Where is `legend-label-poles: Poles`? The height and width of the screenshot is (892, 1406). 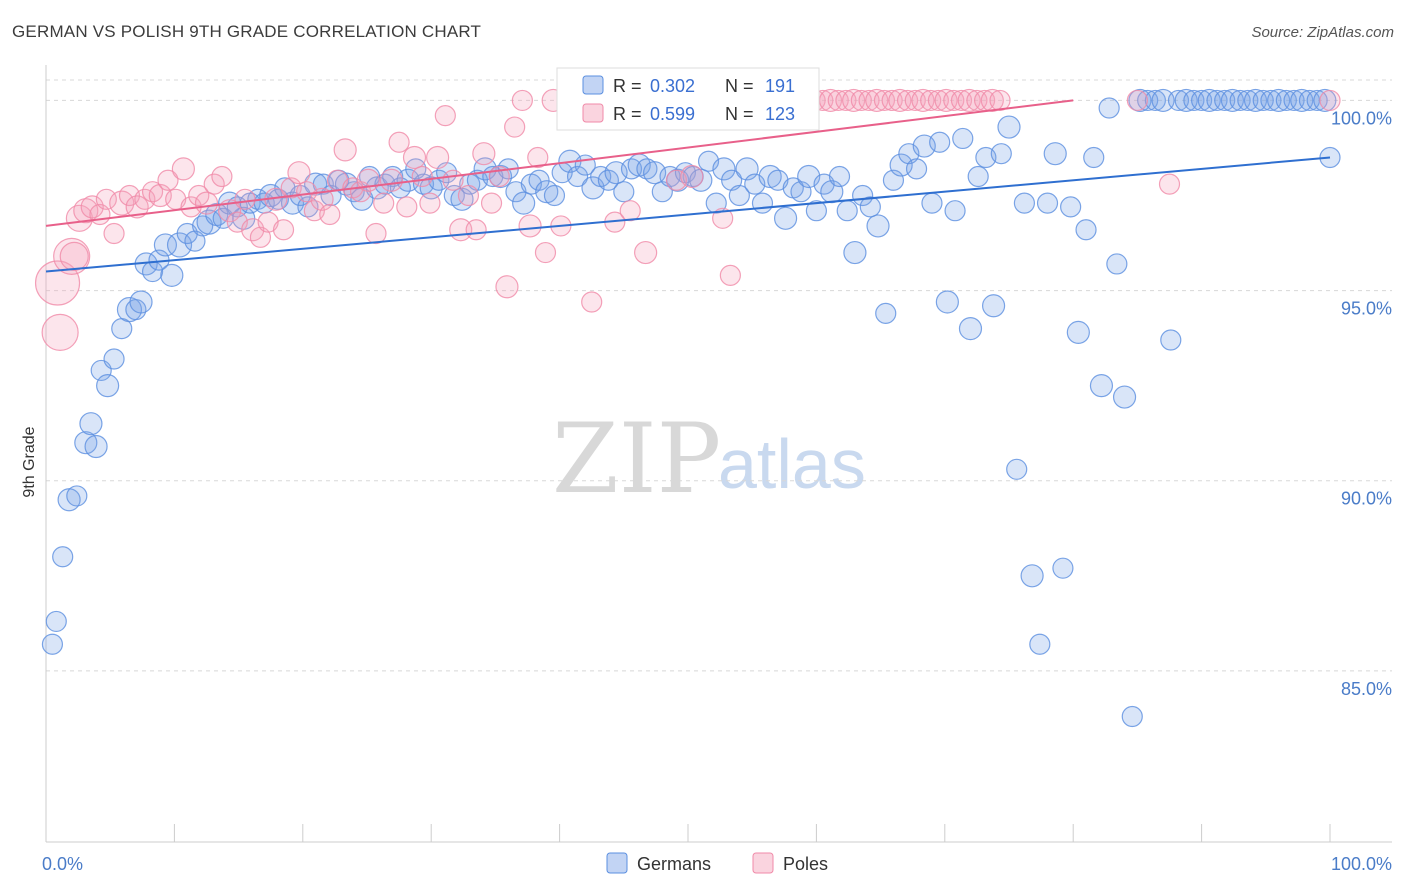 legend-label-poles: Poles is located at coordinates (805, 864).